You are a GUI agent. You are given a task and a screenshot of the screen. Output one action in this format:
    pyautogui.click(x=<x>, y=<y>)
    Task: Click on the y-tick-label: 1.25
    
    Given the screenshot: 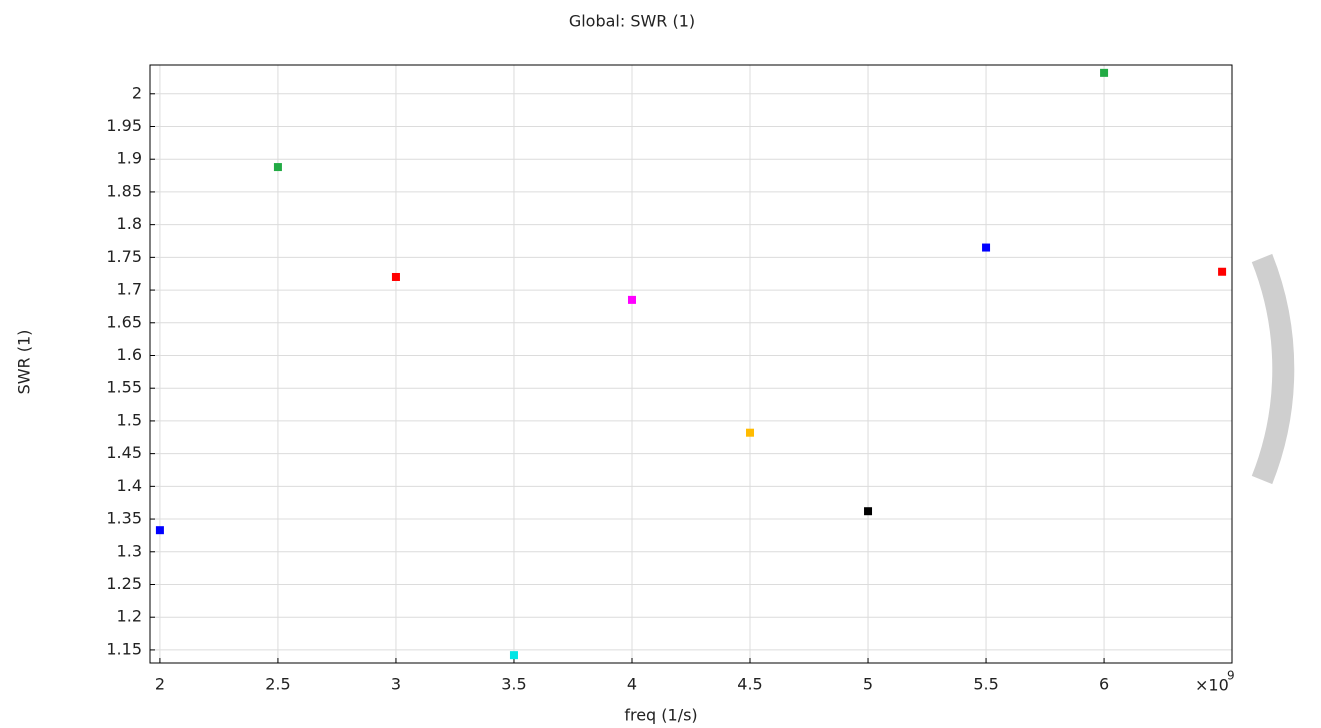 What is the action you would take?
    pyautogui.click(x=124, y=583)
    